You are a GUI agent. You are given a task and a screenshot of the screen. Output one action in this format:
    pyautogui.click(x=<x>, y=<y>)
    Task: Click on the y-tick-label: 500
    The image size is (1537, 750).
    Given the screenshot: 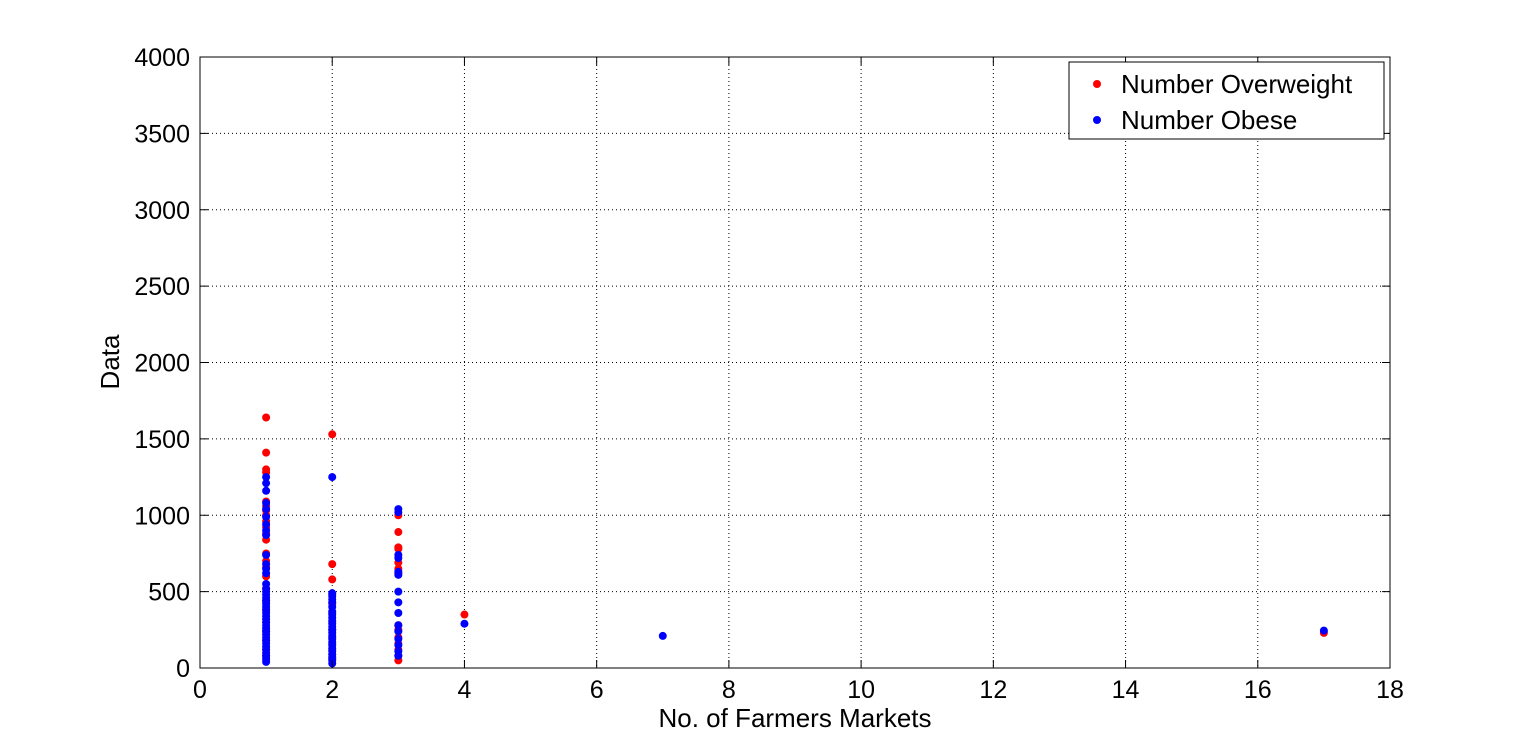 What is the action you would take?
    pyautogui.click(x=169, y=593)
    